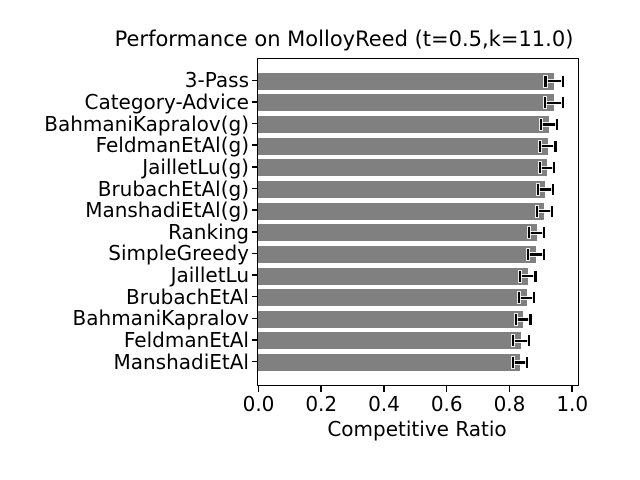 The width and height of the screenshot is (640, 480). I want to click on x-tick-label: 0.6, so click(446, 404).